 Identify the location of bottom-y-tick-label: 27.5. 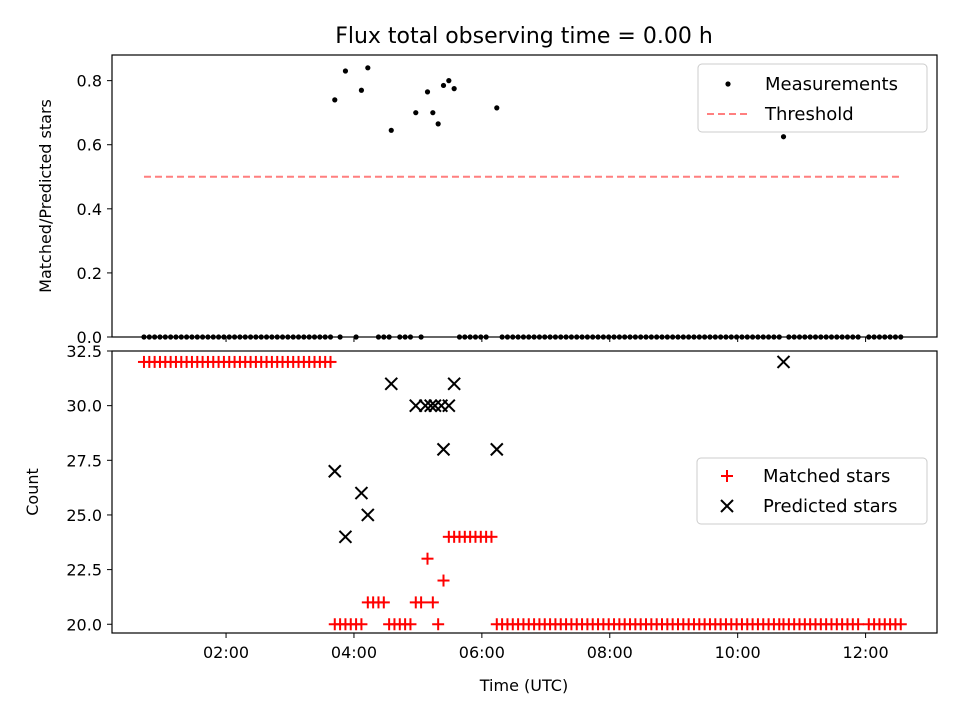
(84, 460).